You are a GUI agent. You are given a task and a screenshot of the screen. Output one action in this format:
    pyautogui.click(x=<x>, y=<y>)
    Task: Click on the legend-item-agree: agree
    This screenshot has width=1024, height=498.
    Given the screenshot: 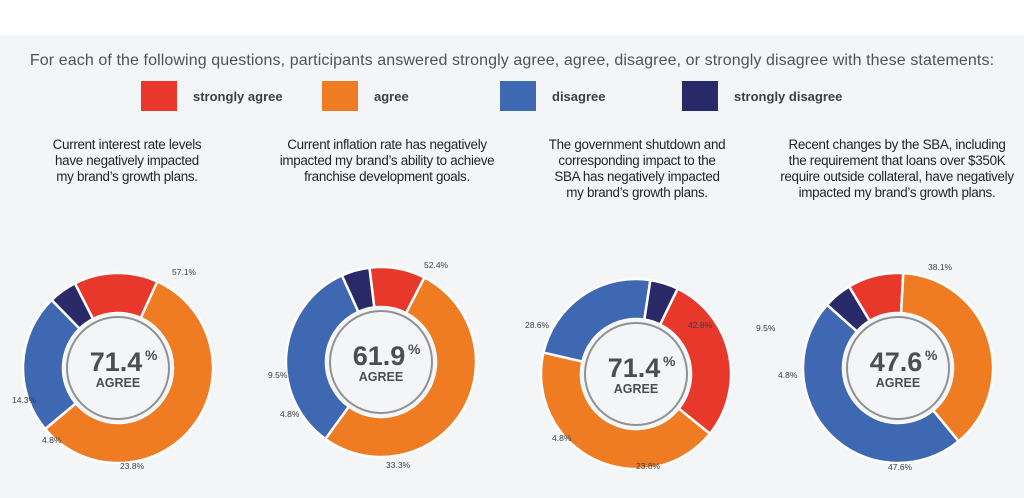 What is the action you would take?
    pyautogui.click(x=365, y=96)
    